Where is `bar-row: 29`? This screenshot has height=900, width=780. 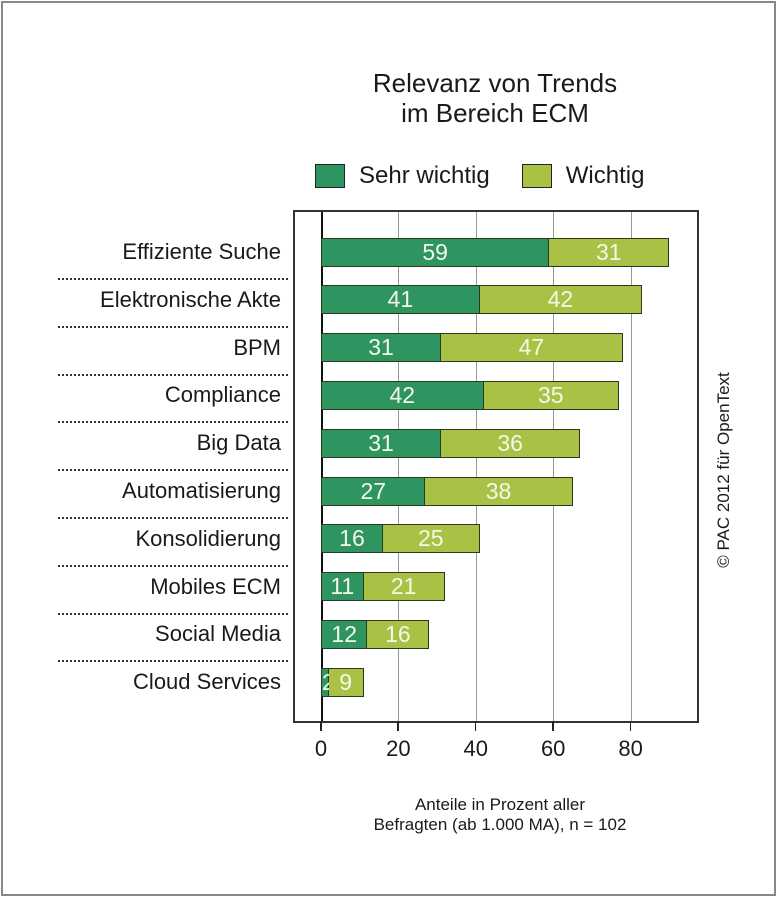
bar-row: 29 is located at coordinates (342, 682).